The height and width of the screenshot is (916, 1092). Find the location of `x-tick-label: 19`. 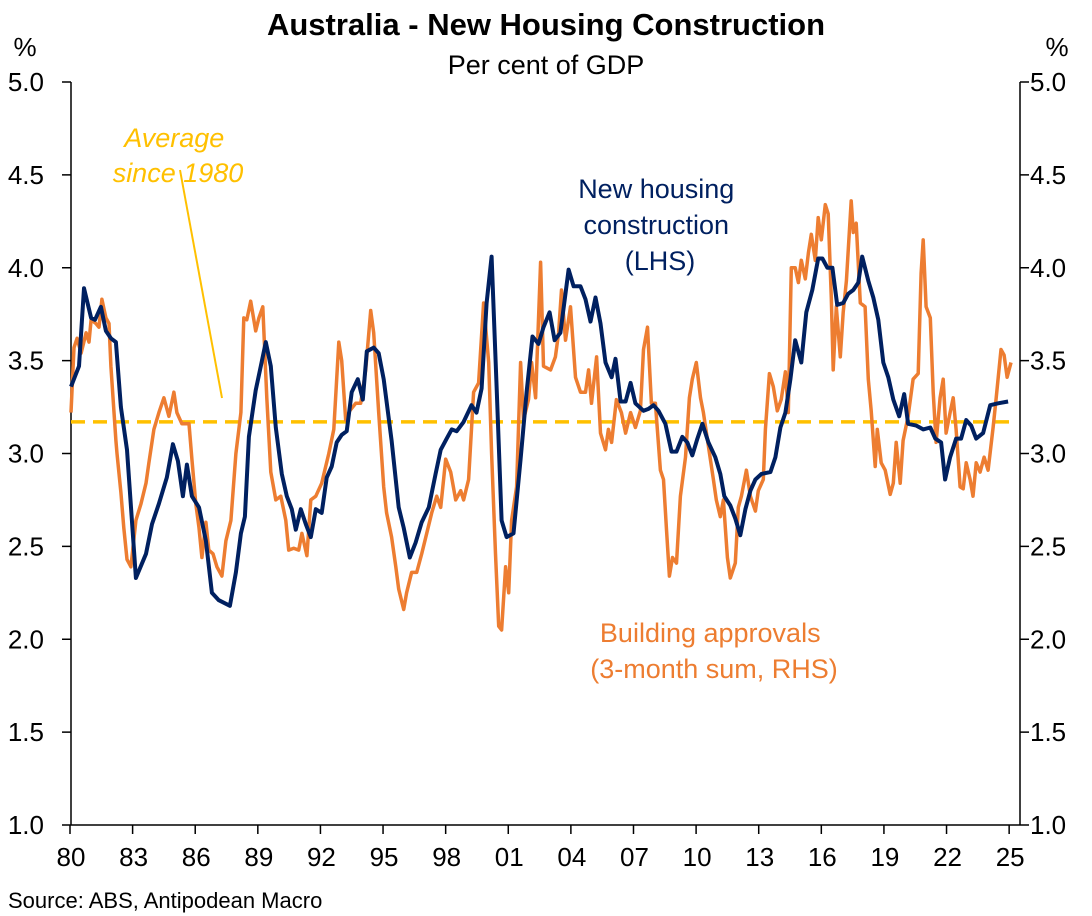

x-tick-label: 19 is located at coordinates (884, 857).